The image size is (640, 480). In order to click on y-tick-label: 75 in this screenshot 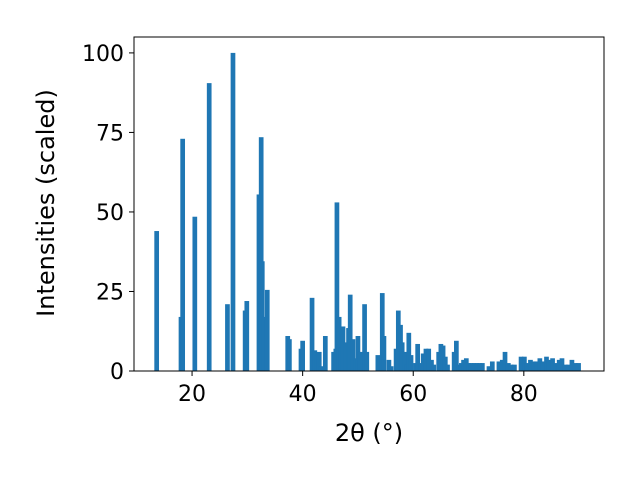, I will do `click(110, 133)`.